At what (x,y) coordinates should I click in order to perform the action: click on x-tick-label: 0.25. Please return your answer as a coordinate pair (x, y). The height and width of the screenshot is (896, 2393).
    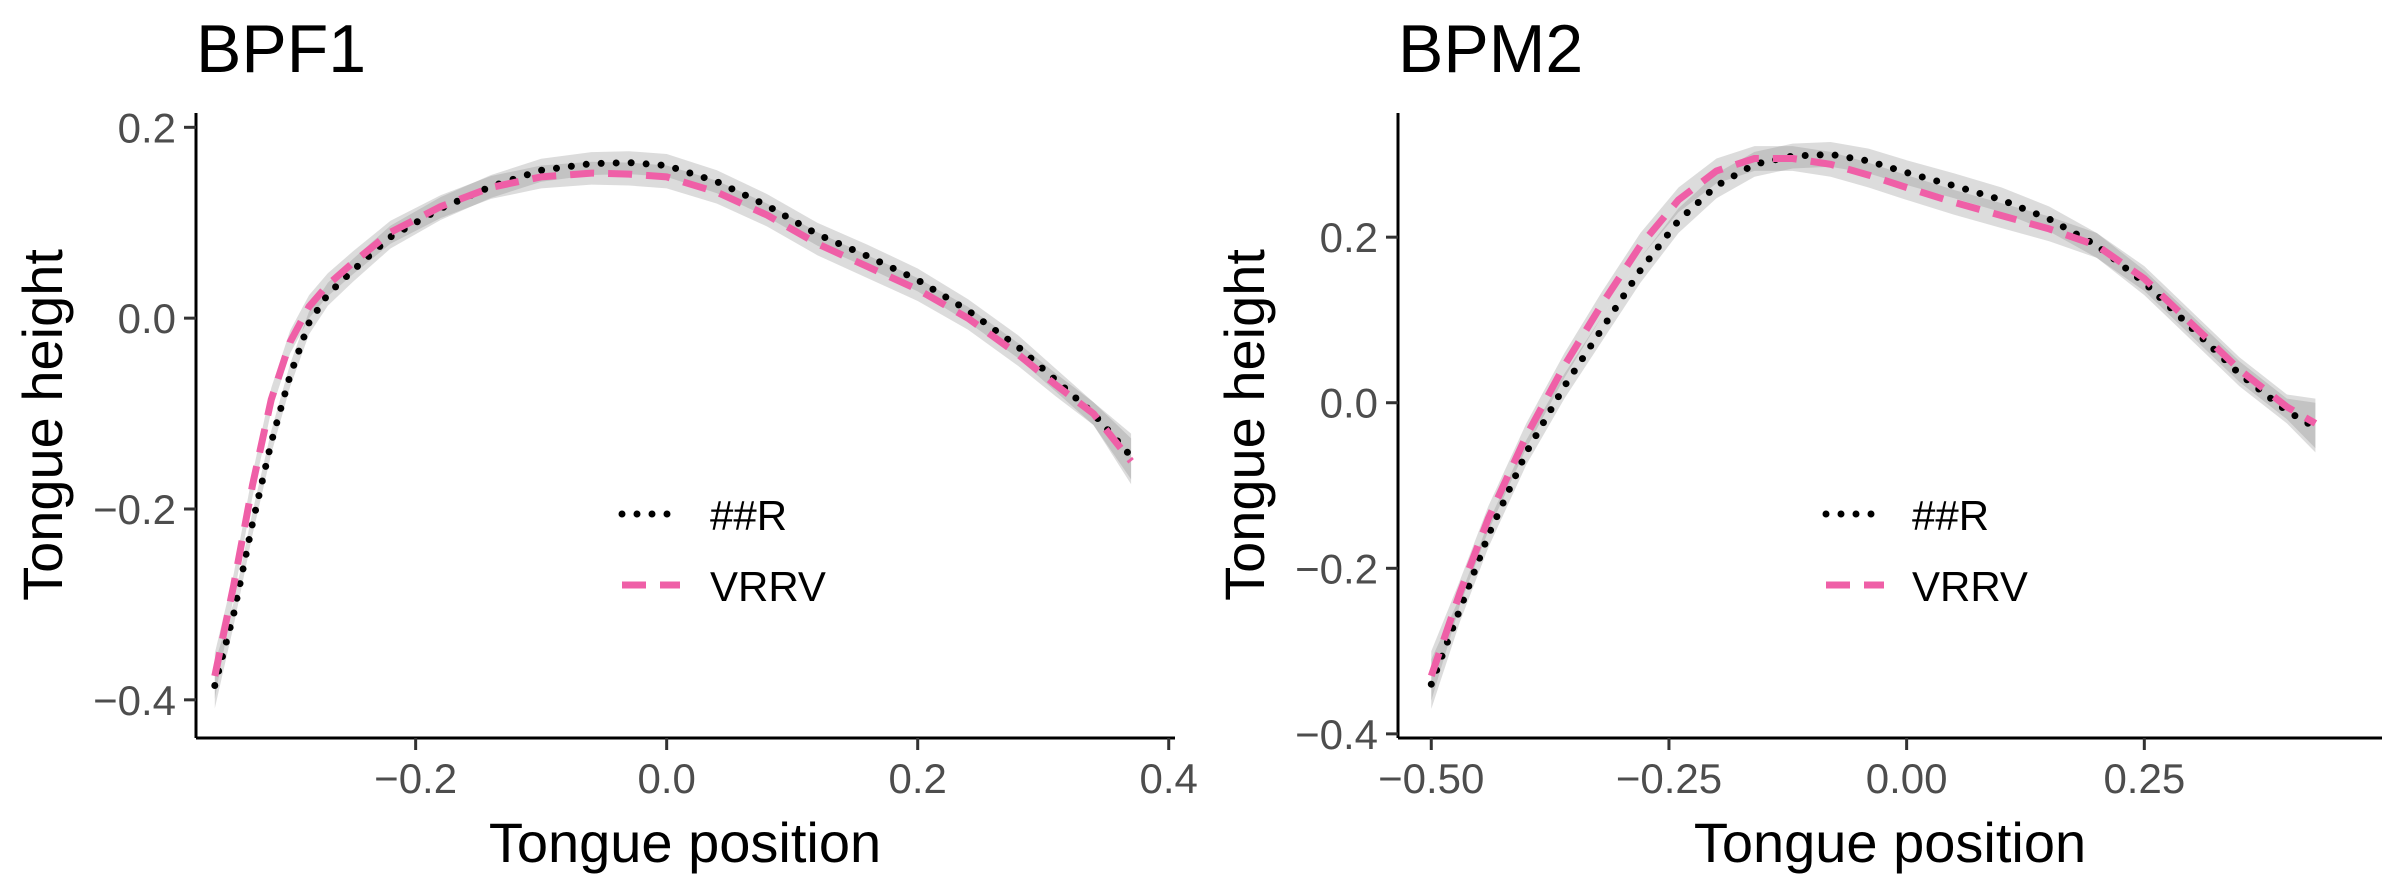
    Looking at the image, I should click on (2144, 778).